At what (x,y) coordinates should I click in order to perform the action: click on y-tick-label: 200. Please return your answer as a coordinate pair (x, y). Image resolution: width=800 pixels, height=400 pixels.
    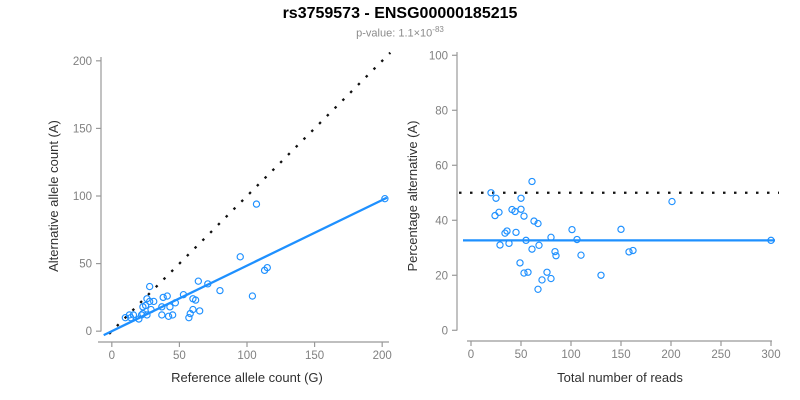
    Looking at the image, I should click on (82, 62).